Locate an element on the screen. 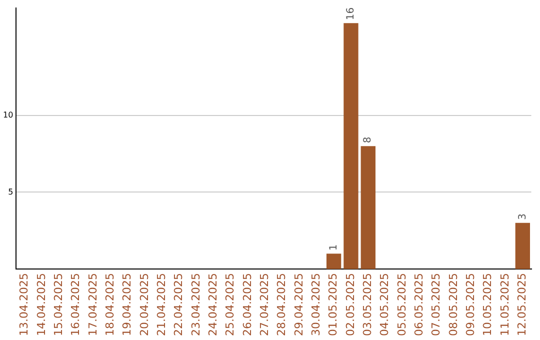 This screenshot has width=540, height=340. x-tick-label: 13.04.2025 is located at coordinates (24, 304).